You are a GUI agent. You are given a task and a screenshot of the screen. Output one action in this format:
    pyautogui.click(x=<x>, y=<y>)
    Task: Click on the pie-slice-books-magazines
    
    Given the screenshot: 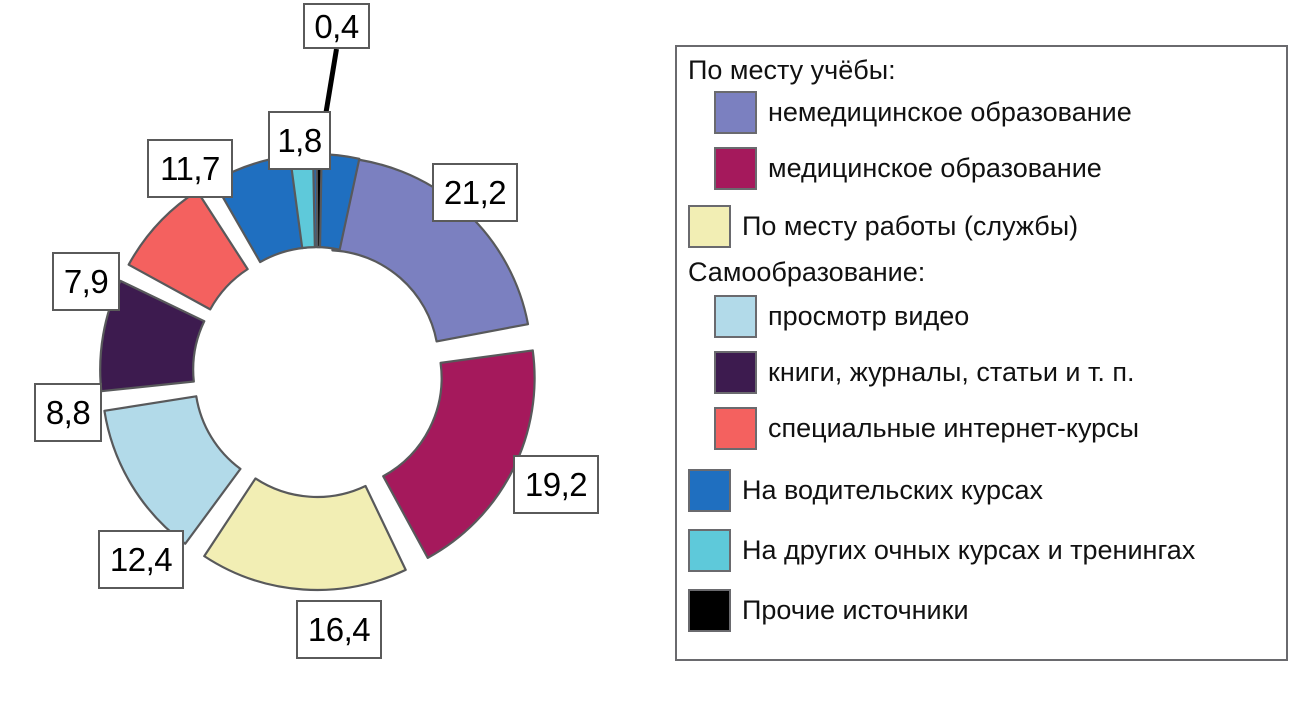 What is the action you would take?
    pyautogui.click(x=152, y=336)
    